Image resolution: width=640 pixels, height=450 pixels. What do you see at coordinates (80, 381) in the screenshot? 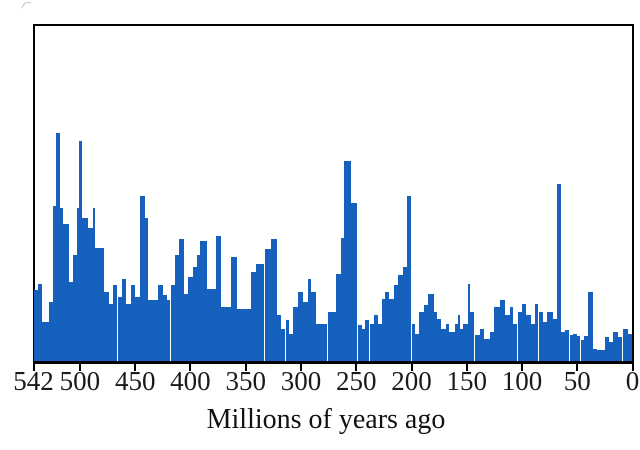
I see `x-tick-label: 500` at bounding box center [80, 381].